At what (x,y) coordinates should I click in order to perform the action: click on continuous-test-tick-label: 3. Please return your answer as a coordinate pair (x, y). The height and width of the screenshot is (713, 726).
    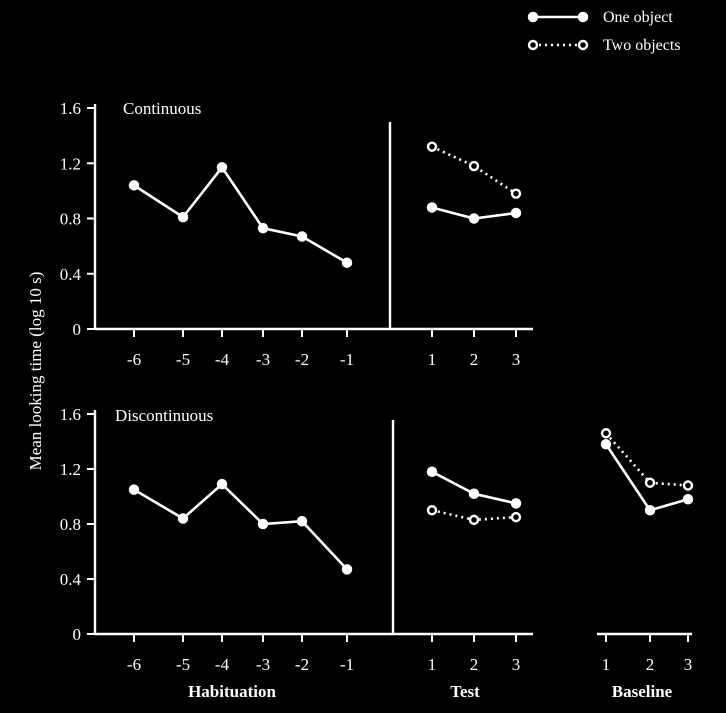
    Looking at the image, I should click on (516, 359).